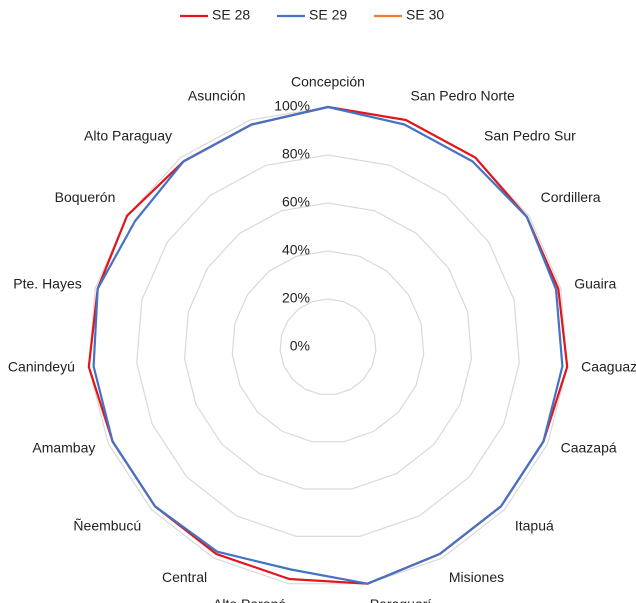 The height and width of the screenshot is (603, 636). I want to click on category-label: Asunción, so click(217, 95).